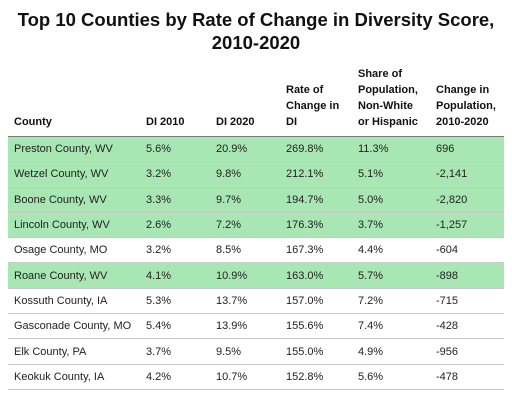 This screenshot has width=512, height=405. Describe the element at coordinates (256, 42) in the screenshot. I see `chart-title-line-2: 2010-2020` at that location.